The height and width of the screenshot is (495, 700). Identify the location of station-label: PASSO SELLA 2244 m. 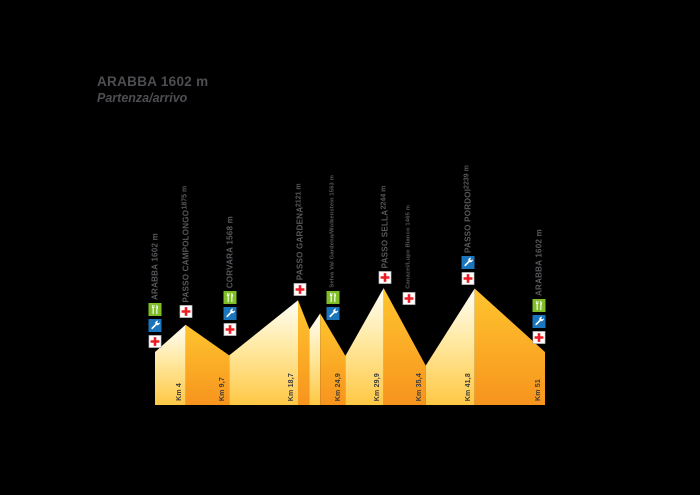
(384, 227).